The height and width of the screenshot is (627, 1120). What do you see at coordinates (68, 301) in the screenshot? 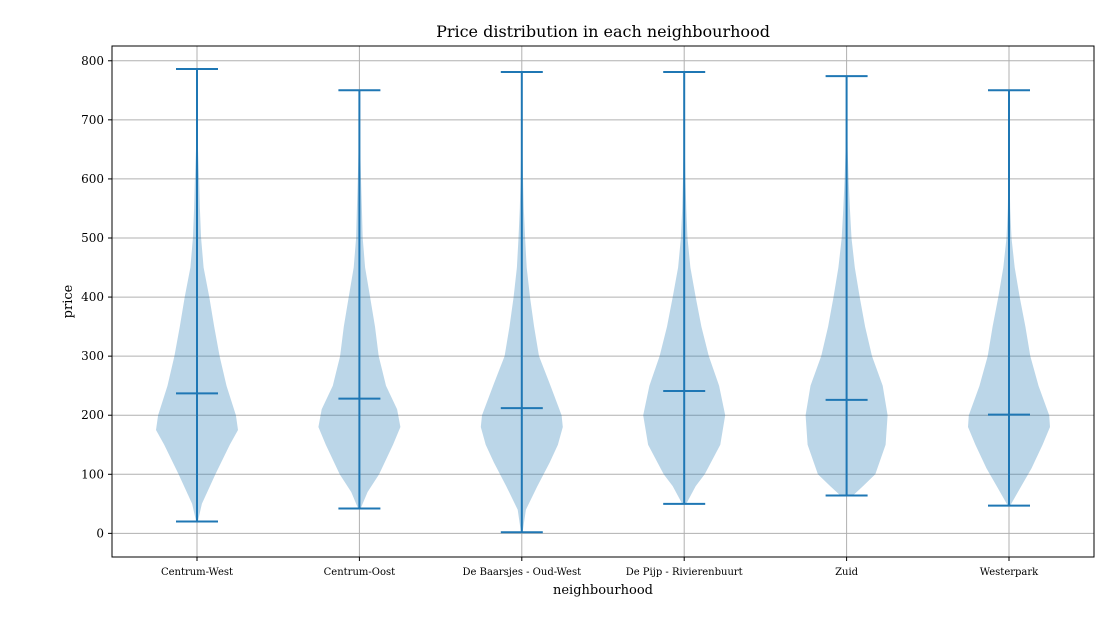
I see `y-axis-label: price` at bounding box center [68, 301].